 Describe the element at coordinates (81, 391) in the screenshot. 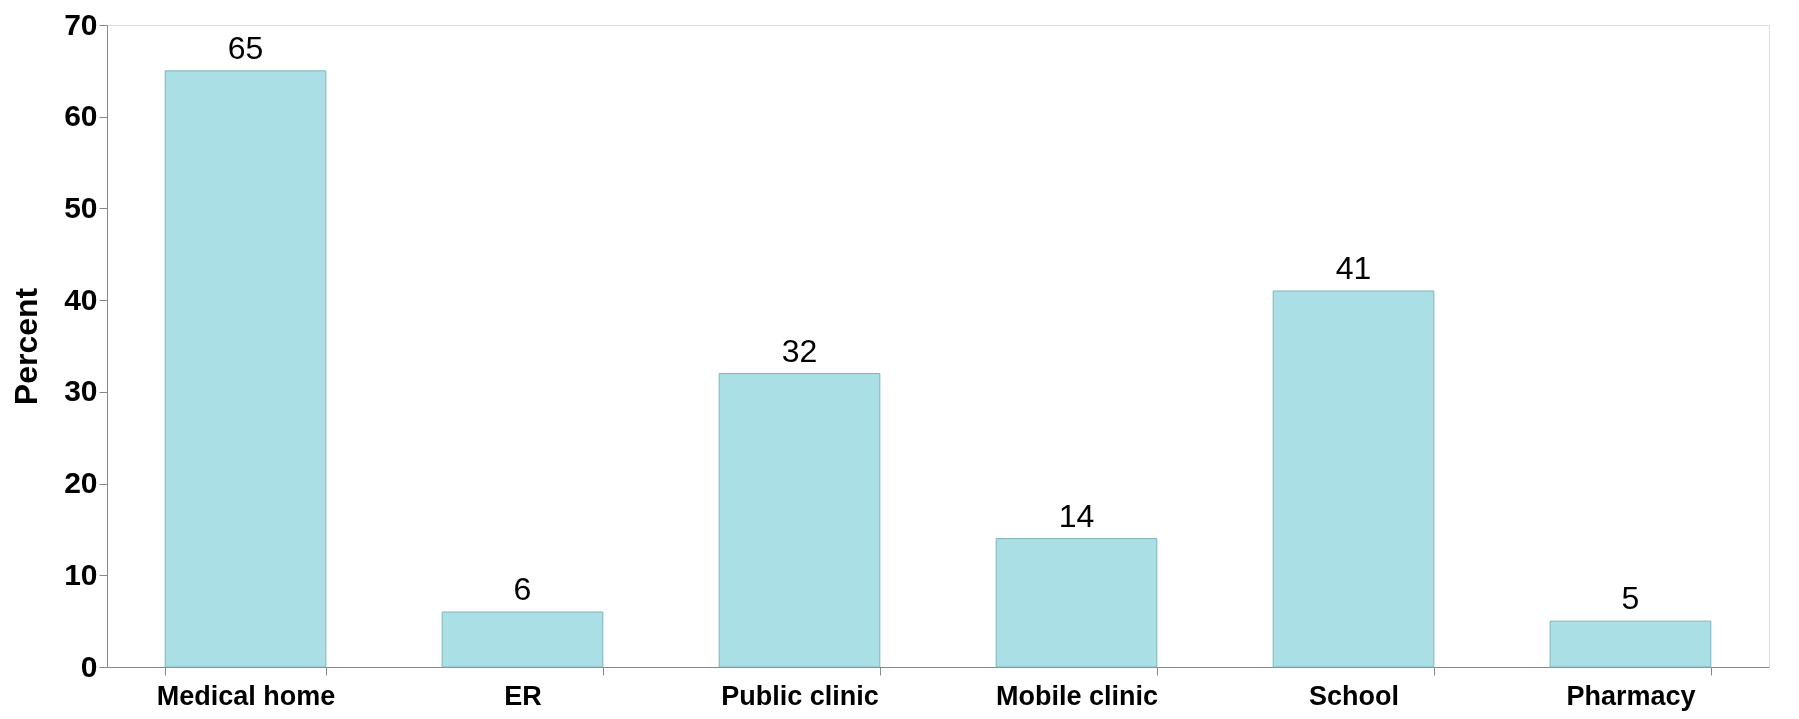

I see `y-tick-label: 30` at that location.